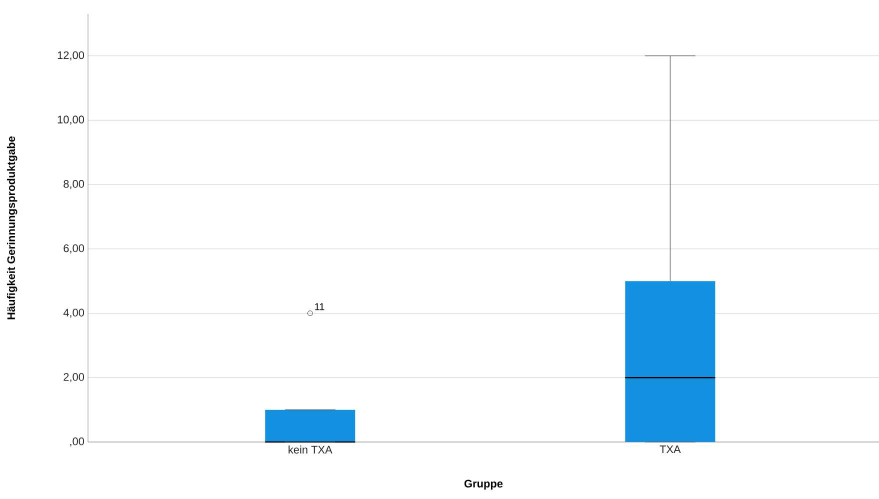  Describe the element at coordinates (74, 185) in the screenshot. I see `y-tick-label: 8,00` at that location.